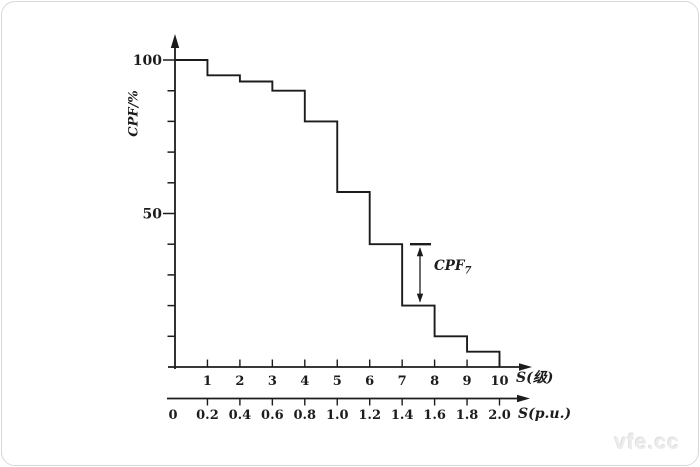 This screenshot has height=467, width=700. I want to click on x-axis-pu-label: S(p.u.), so click(545, 414).